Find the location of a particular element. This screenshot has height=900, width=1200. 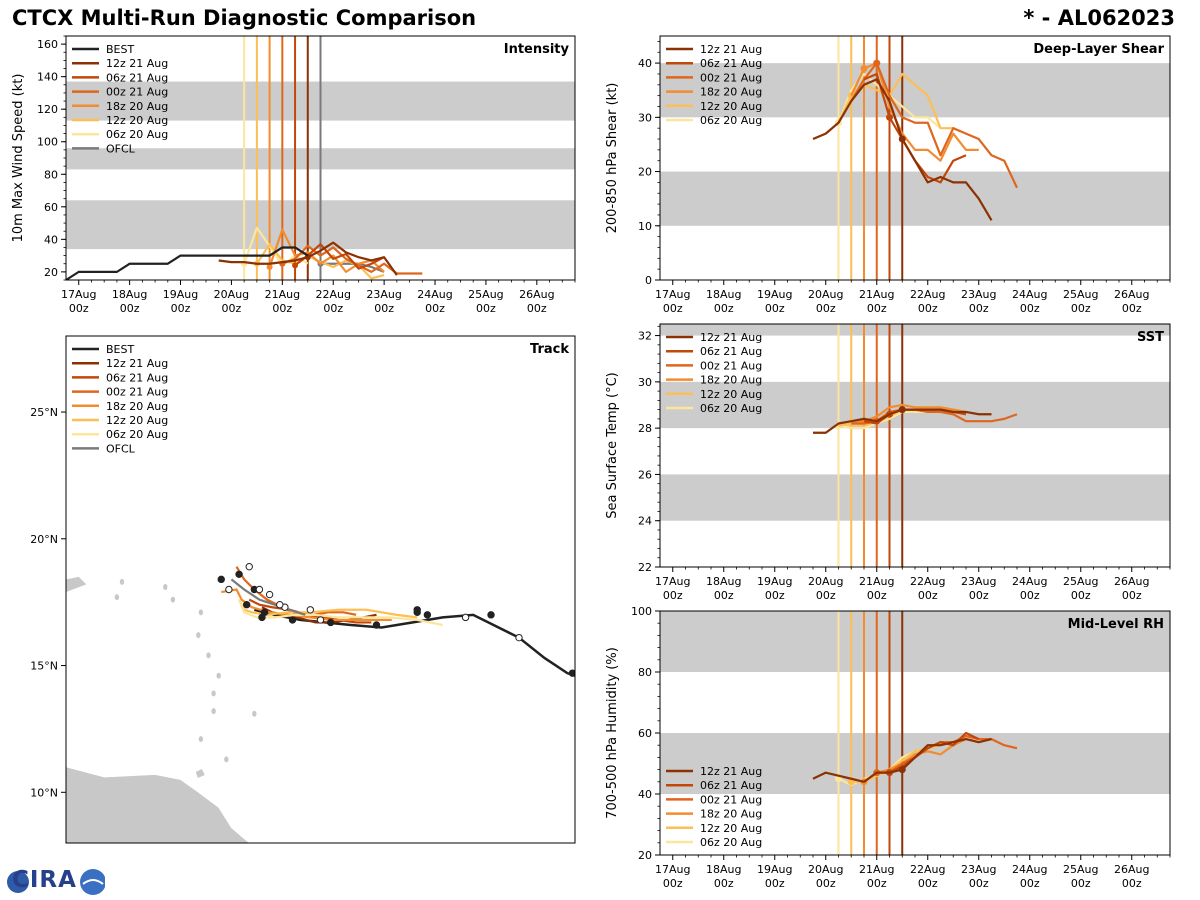

land-puerto-rico is located at coordinates (76, 584).